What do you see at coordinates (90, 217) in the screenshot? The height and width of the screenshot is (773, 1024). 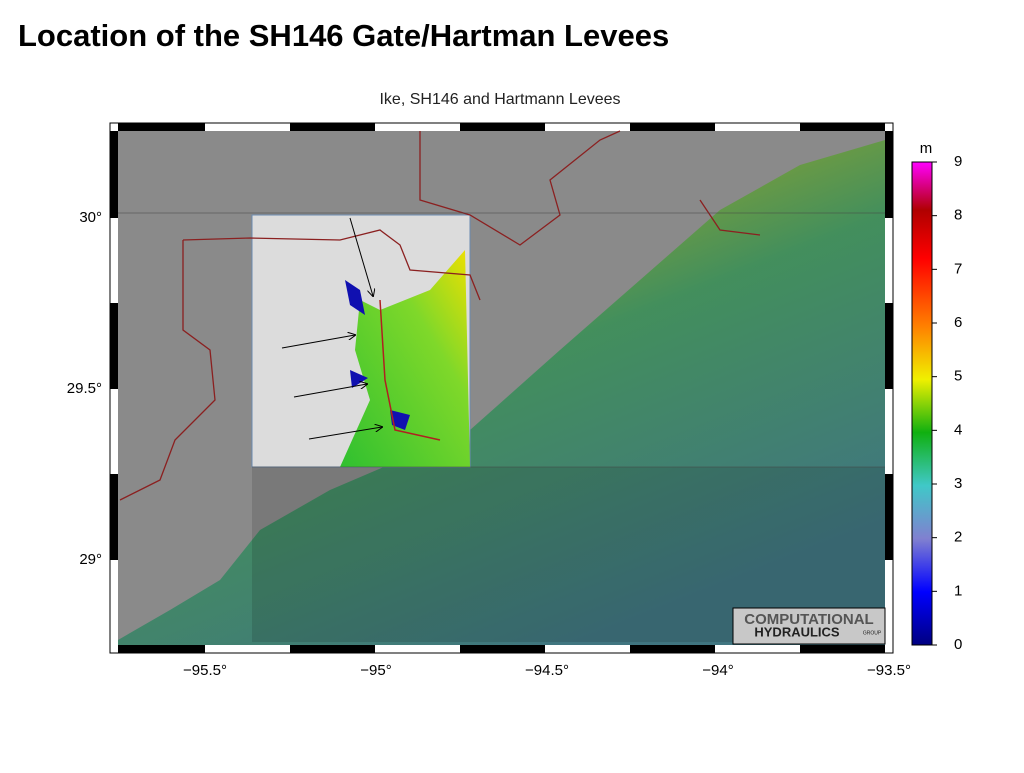 I see `y-tick-label: 30°` at bounding box center [90, 217].